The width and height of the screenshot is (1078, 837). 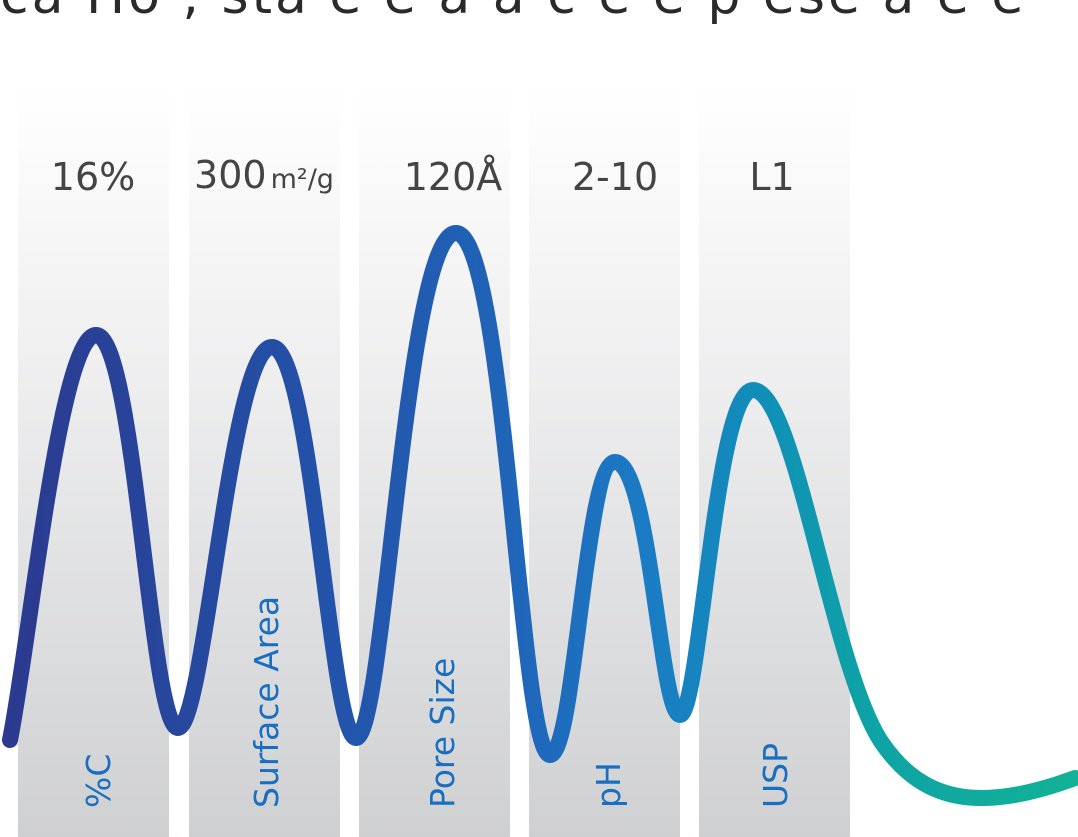 I want to click on column-carbon, so click(x=93, y=461).